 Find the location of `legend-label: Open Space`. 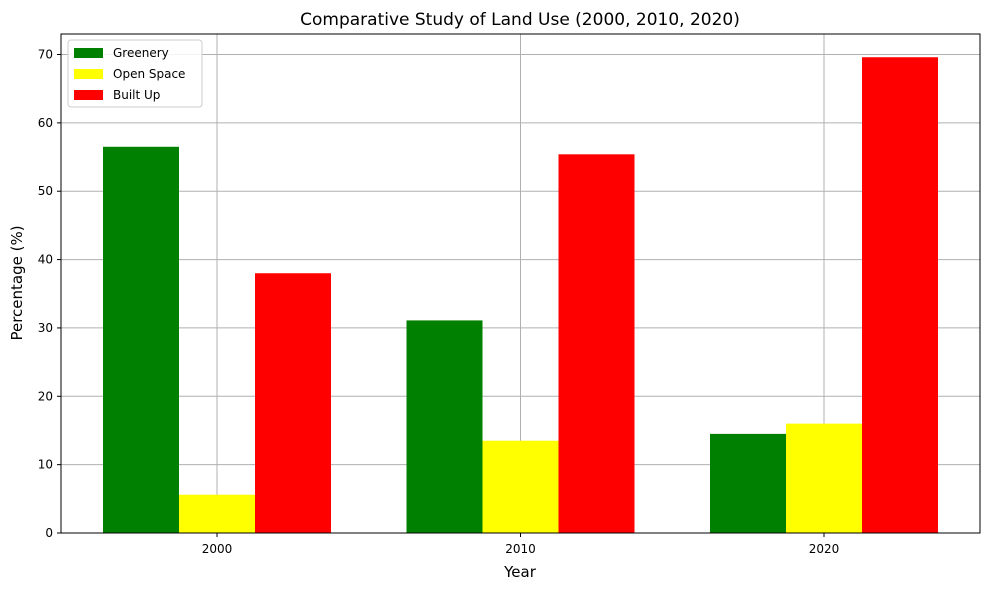

legend-label: Open Space is located at coordinates (149, 74).